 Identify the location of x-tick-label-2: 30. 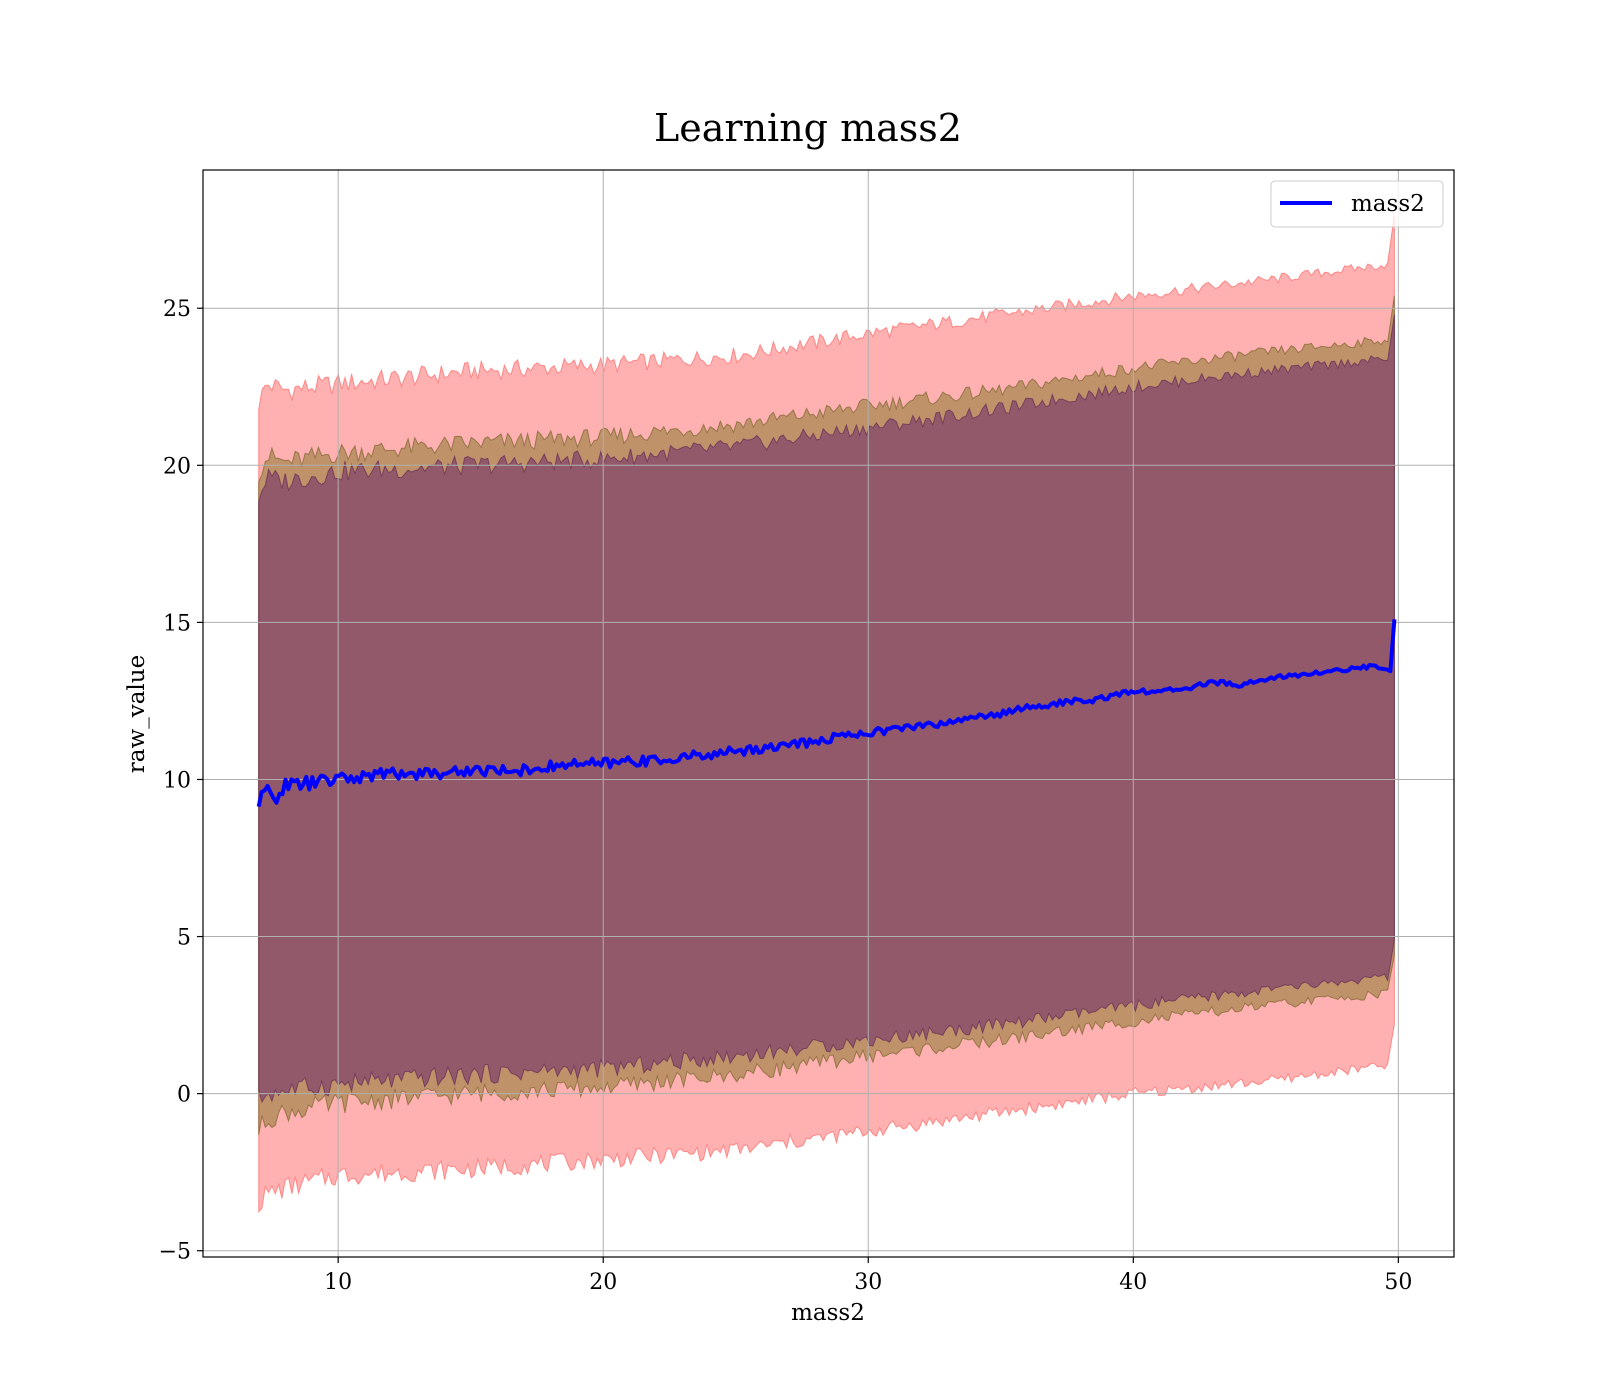
(868, 1282).